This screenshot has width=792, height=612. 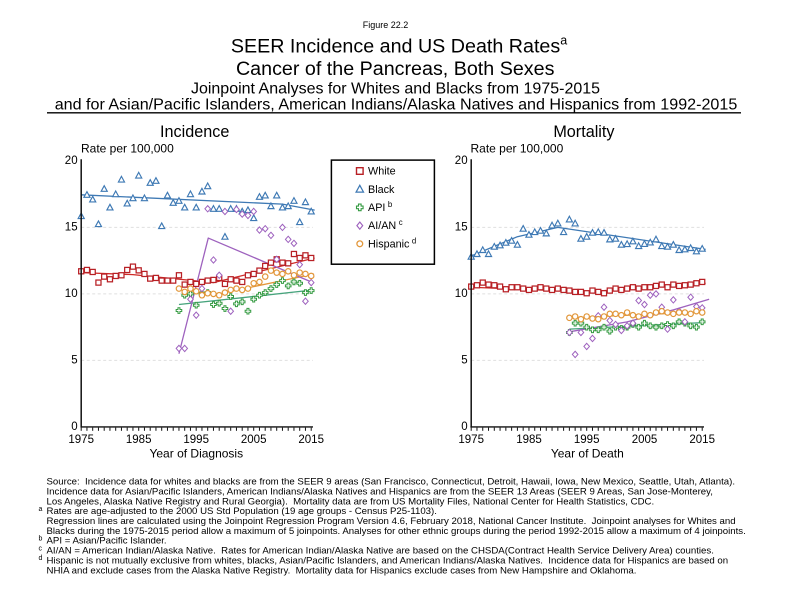 What do you see at coordinates (385, 225) in the screenshot?
I see `svg-text:AI/ANc: AI/AN c` at bounding box center [385, 225].